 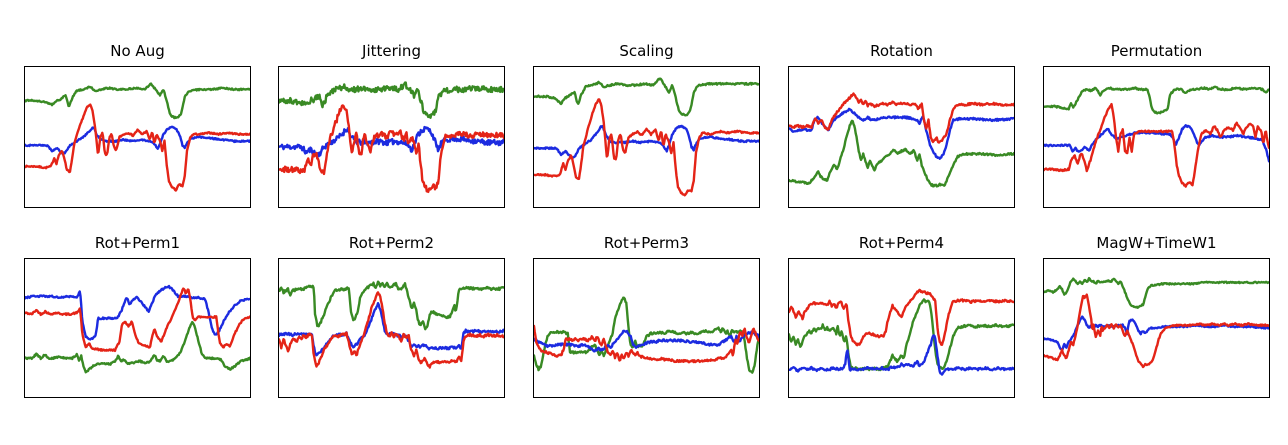 I want to click on subplot-title-rot-perm1: Rot+Perm1, so click(x=137, y=243).